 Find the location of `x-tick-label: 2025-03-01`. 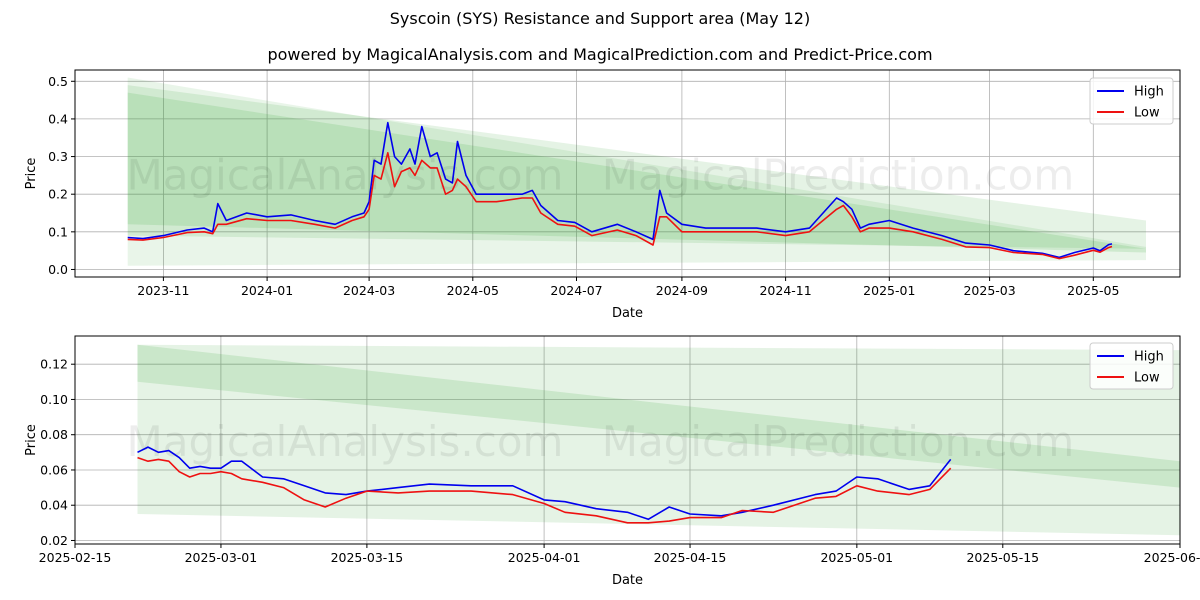

x-tick-label: 2025-03-01 is located at coordinates (221, 557).